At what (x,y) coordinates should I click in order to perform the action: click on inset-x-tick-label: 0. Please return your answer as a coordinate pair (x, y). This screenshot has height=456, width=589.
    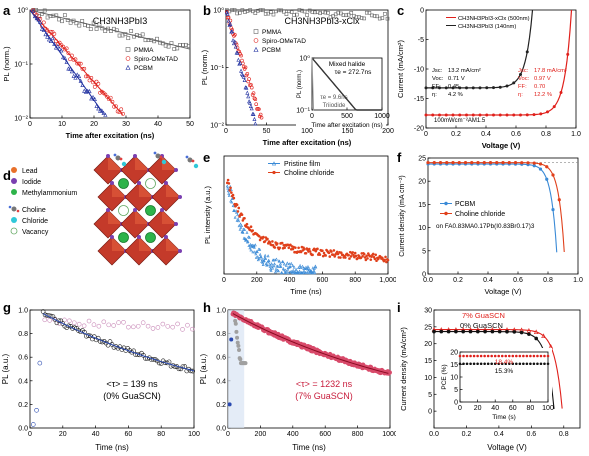
    Looking at the image, I should click on (312, 116).